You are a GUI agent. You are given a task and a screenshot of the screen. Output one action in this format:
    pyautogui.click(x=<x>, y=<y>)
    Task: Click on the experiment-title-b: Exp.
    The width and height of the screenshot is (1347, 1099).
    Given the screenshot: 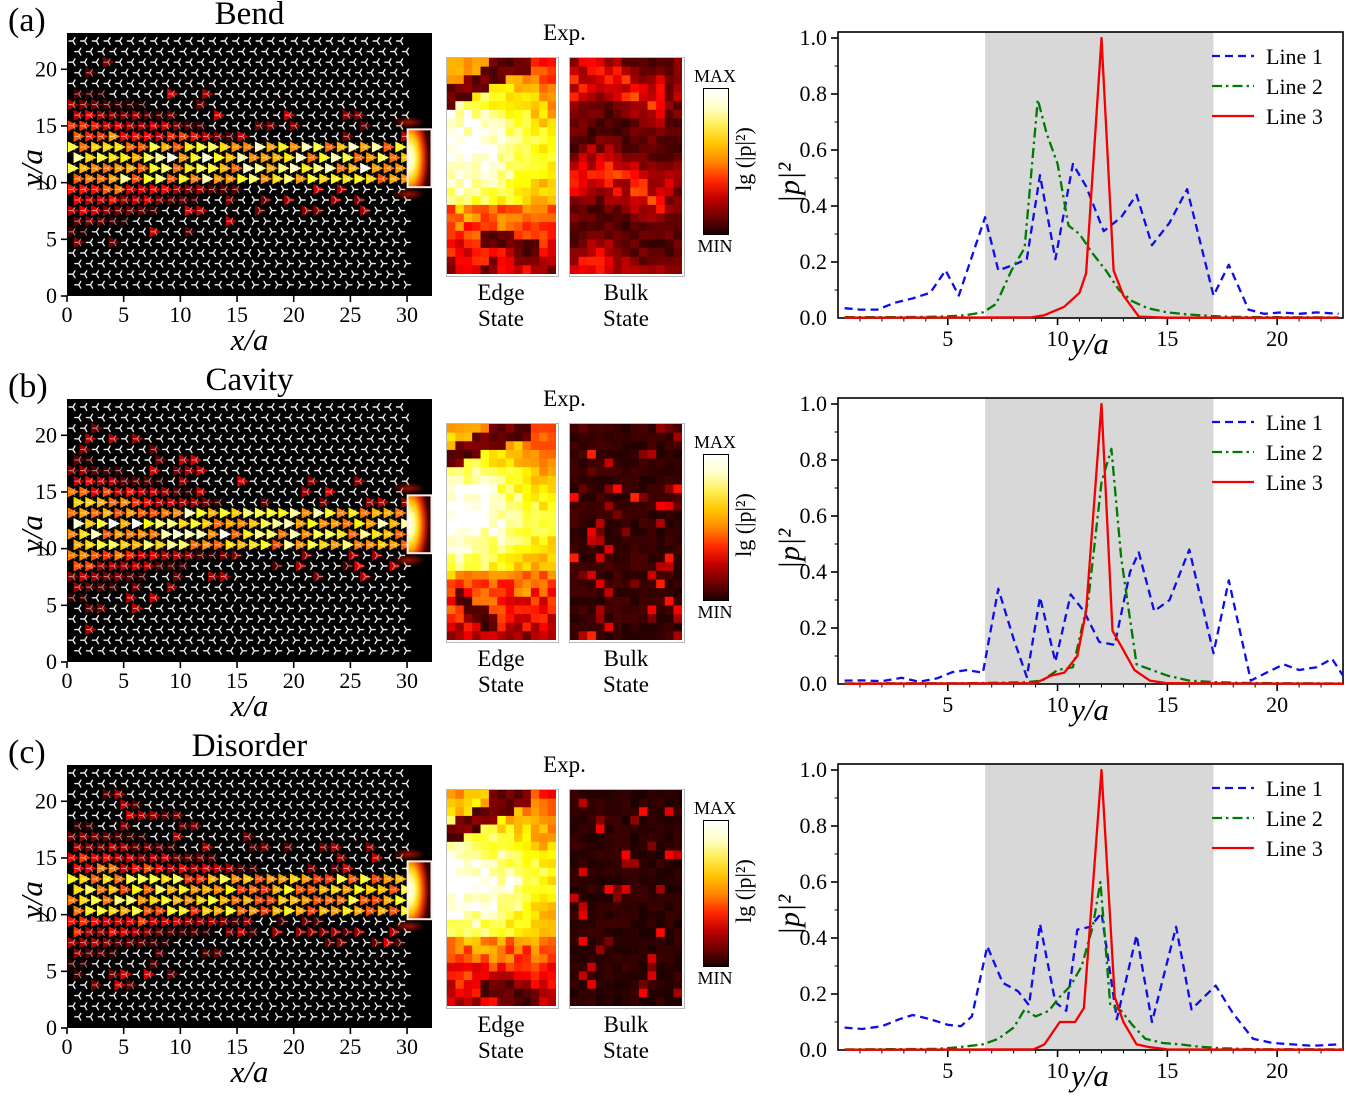 What is the action you would take?
    pyautogui.click(x=564, y=398)
    